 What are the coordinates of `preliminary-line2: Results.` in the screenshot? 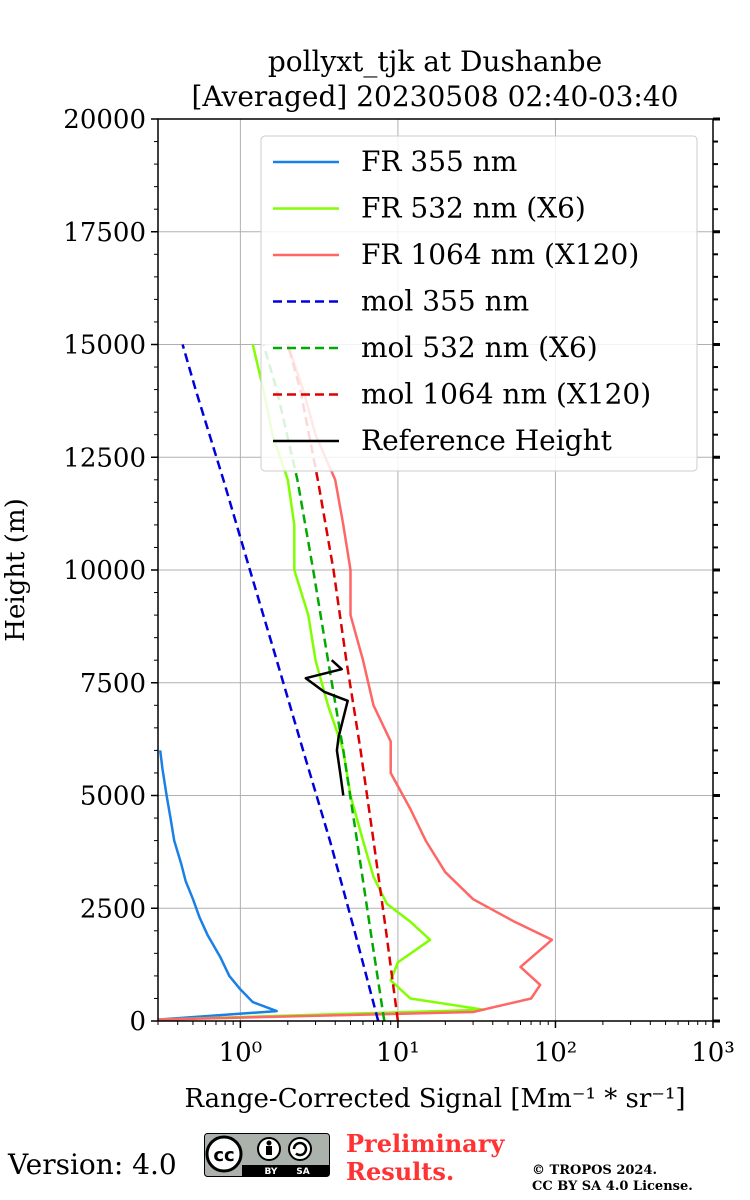 It's located at (400, 1171).